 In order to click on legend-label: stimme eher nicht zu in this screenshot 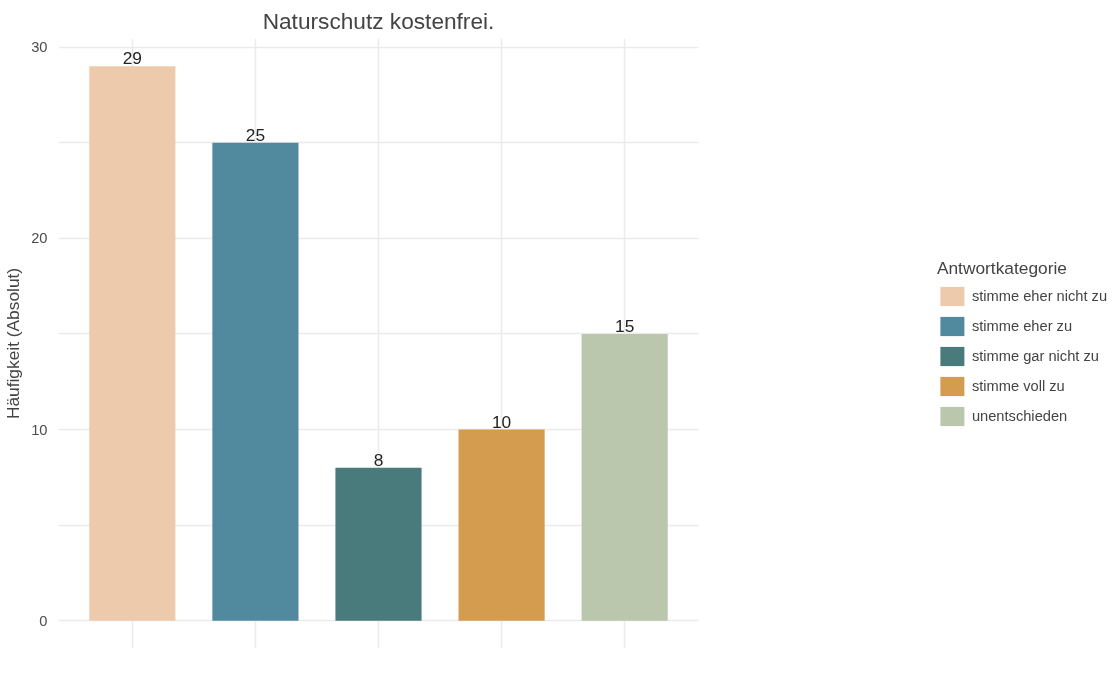, I will do `click(1039, 296)`.